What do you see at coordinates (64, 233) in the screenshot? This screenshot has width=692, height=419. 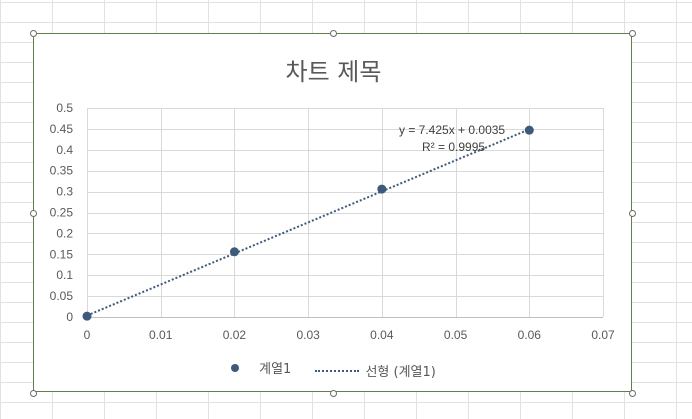 I see `y-tick-label: 0.2` at bounding box center [64, 233].